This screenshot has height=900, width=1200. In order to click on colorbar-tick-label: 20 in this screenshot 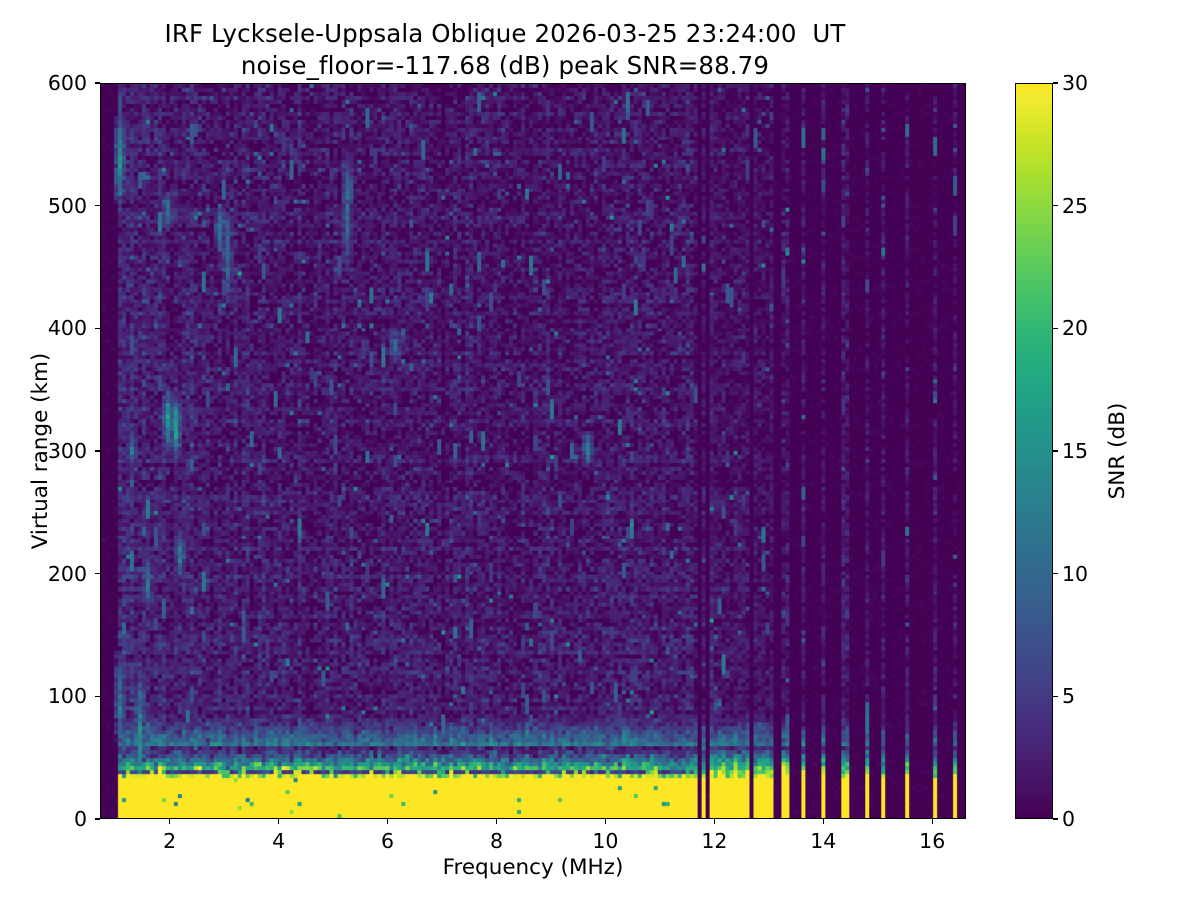, I will do `click(1075, 328)`.